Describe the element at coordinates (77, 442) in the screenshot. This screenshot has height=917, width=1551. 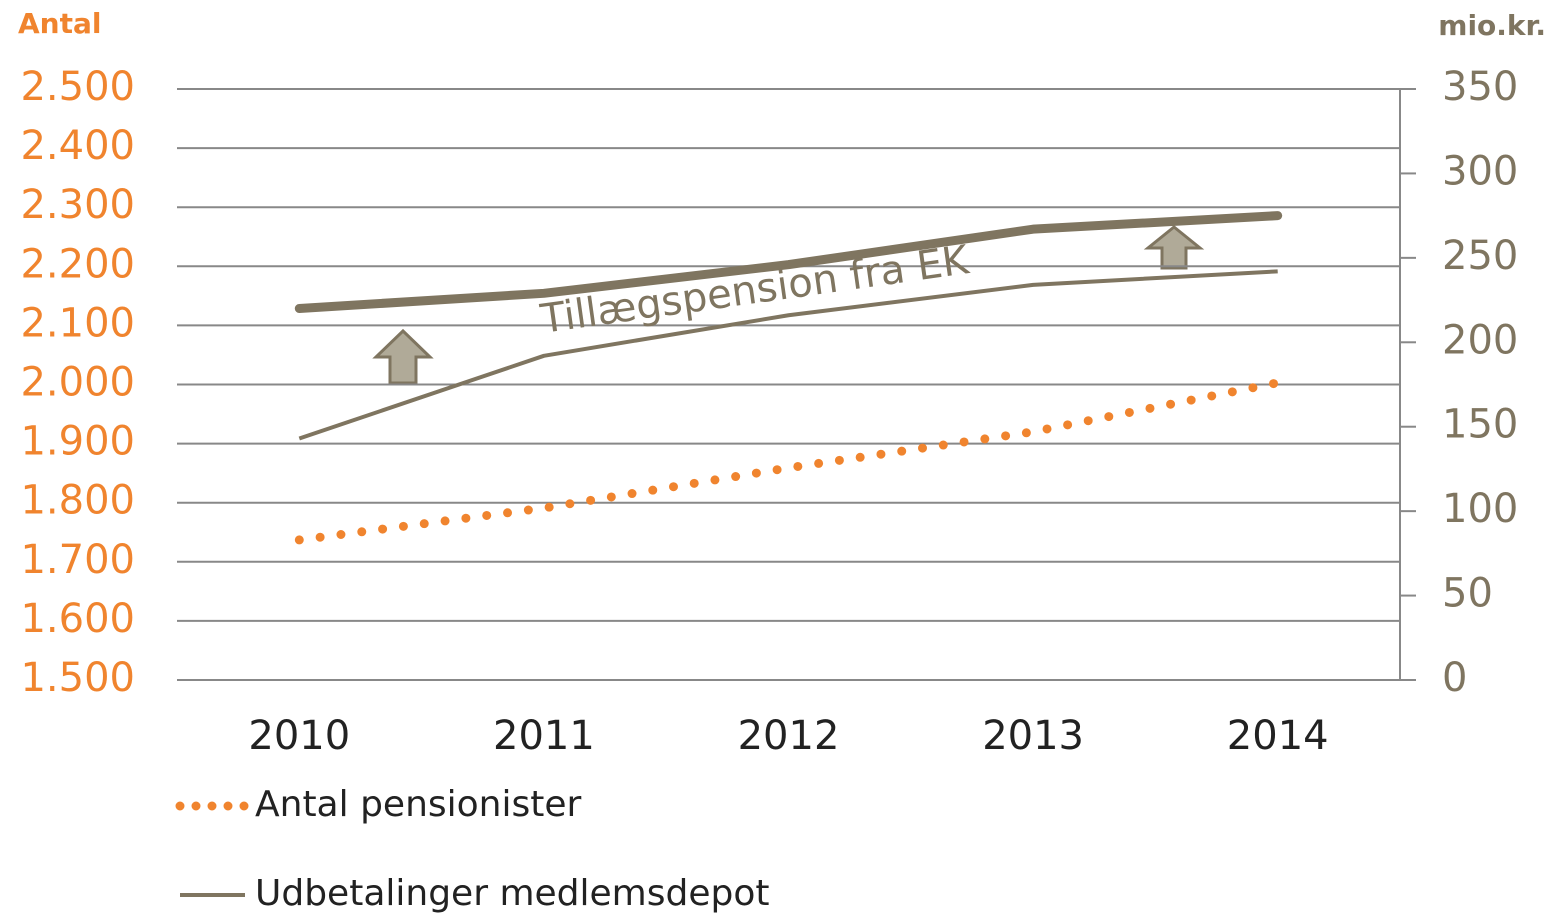
I see `y-tick-label: 1.900` at that location.